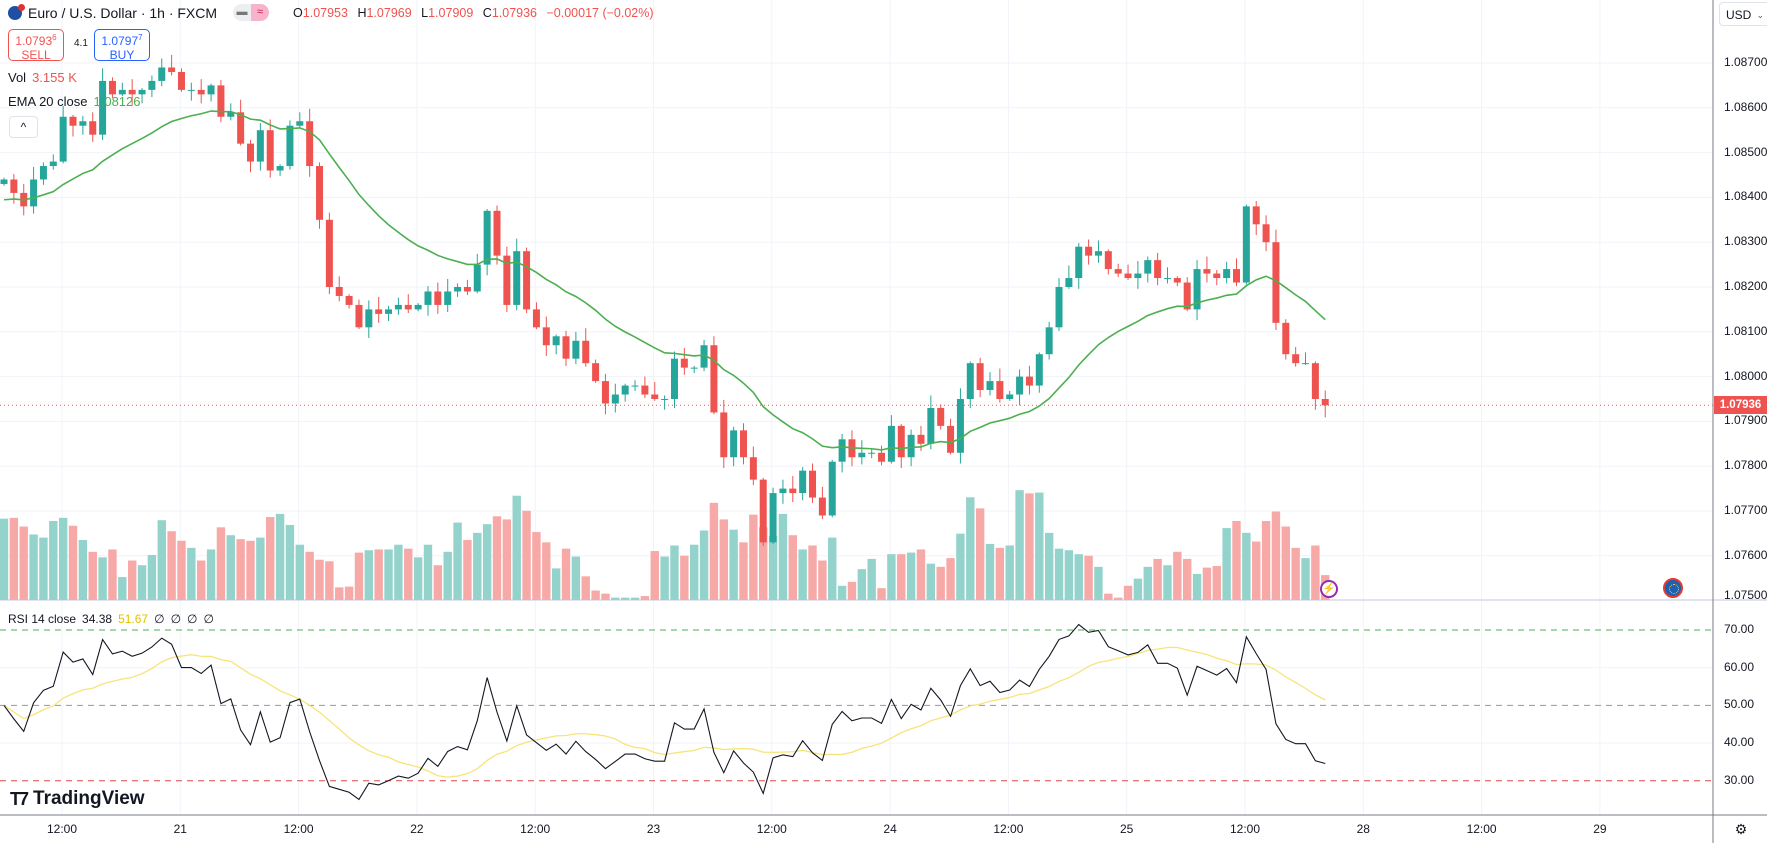 This screenshot has height=843, width=1767. I want to click on rsi-value: 34.38, so click(97, 619).